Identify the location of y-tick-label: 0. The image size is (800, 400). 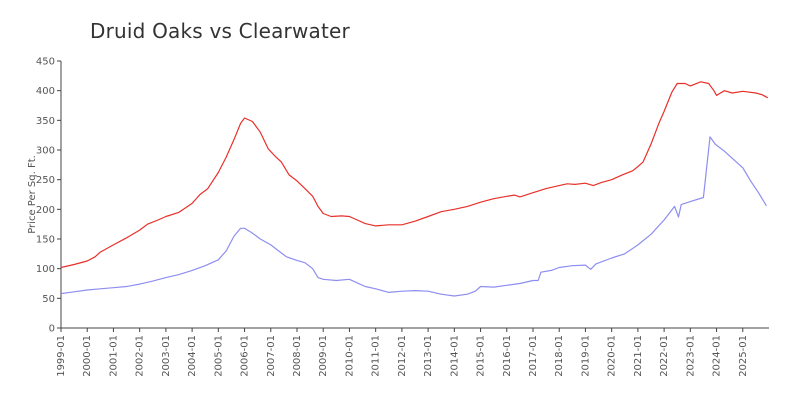
(52, 329).